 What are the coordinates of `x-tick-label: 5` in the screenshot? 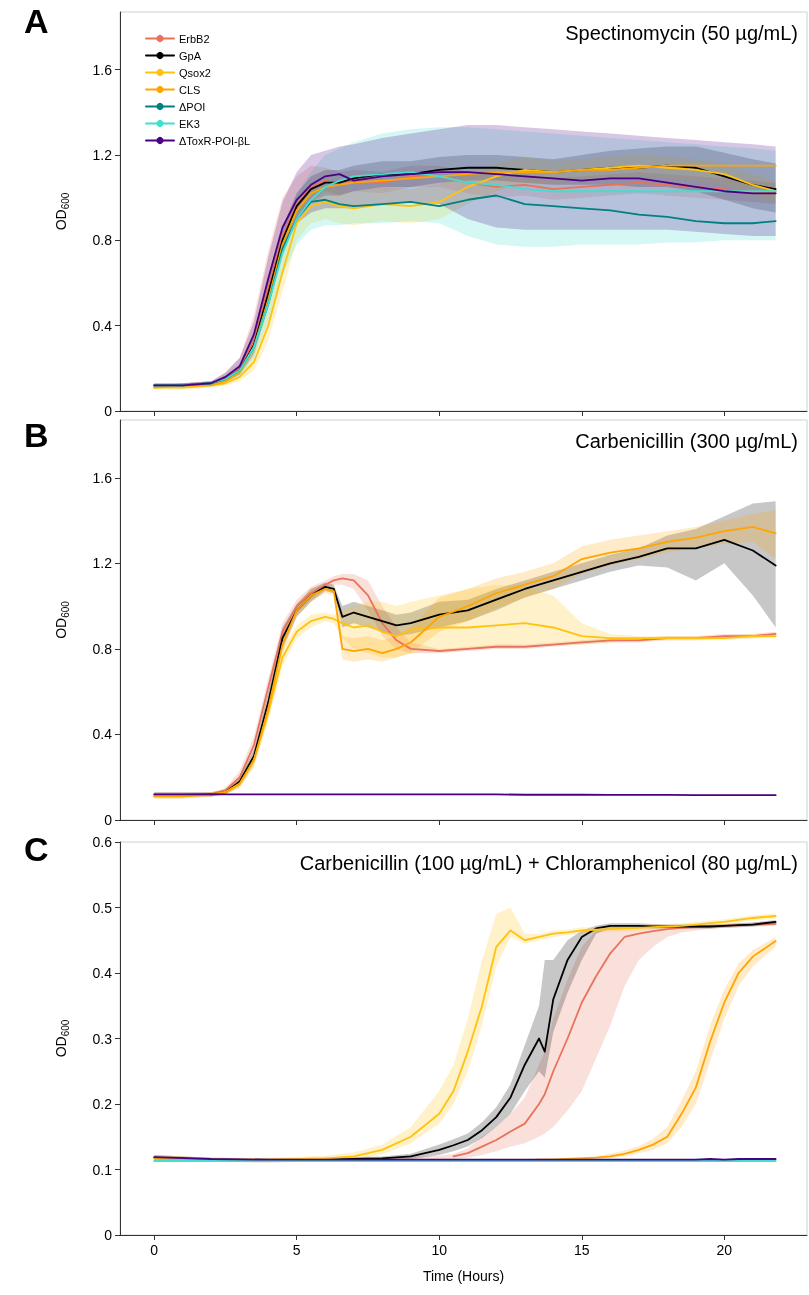 It's located at (296, 1250).